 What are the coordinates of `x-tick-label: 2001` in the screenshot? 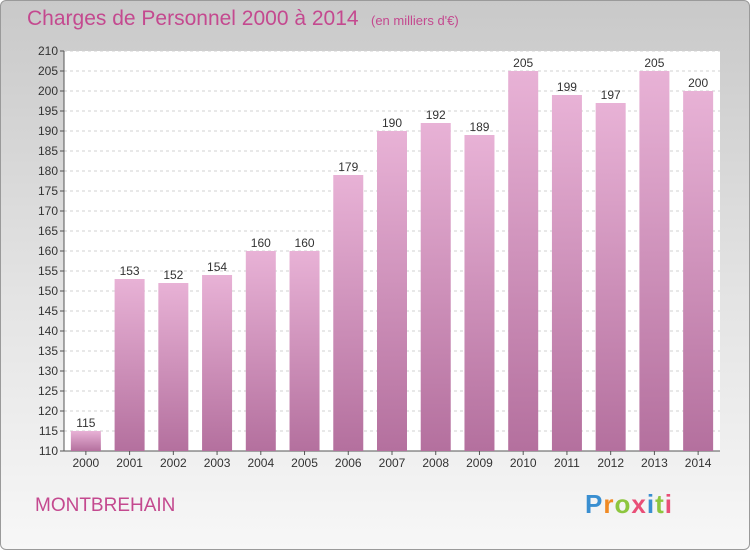 It's located at (129, 463).